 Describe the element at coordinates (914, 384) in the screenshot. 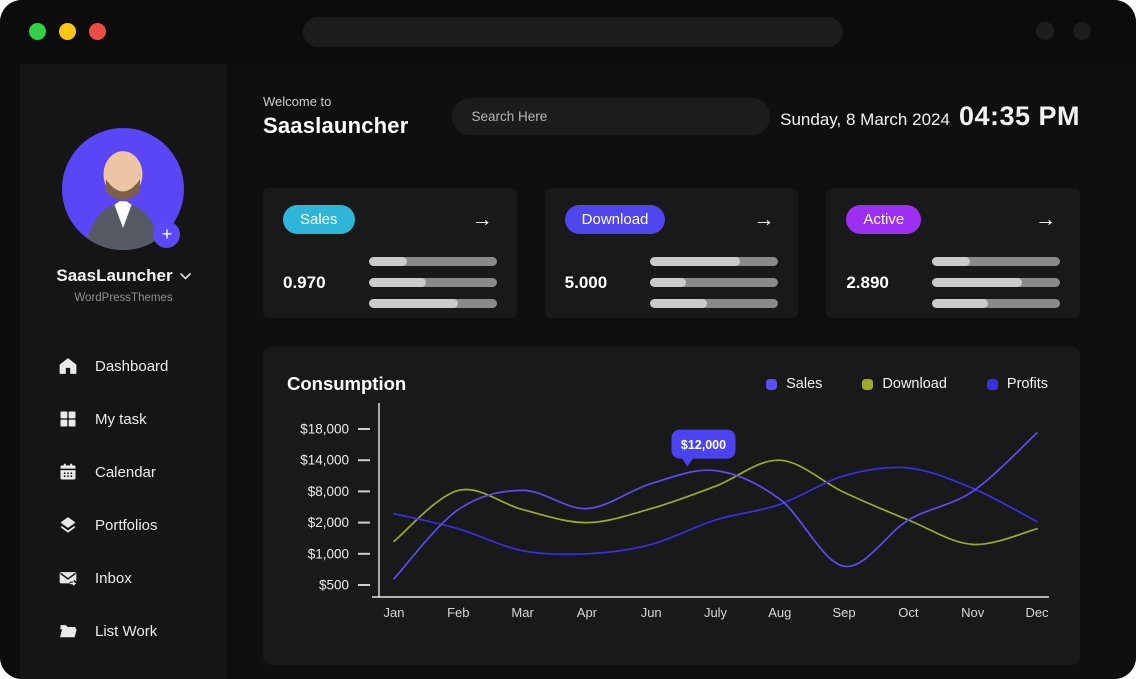

I see `legend-label: Download` at that location.